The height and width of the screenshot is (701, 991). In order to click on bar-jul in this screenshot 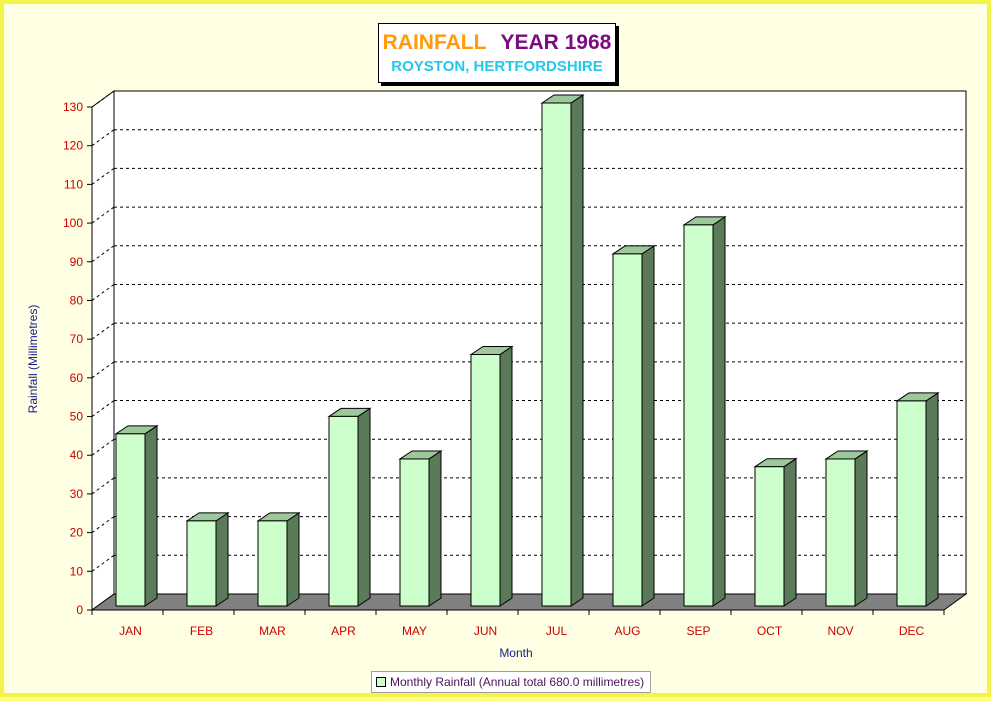, I will do `click(562, 350)`.